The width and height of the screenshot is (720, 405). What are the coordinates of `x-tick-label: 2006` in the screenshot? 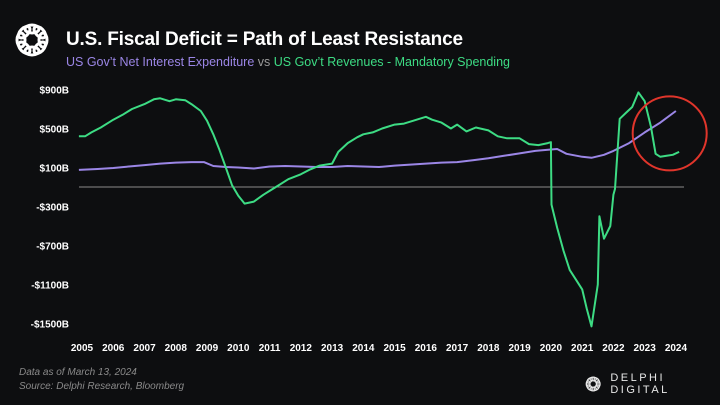 It's located at (113, 348).